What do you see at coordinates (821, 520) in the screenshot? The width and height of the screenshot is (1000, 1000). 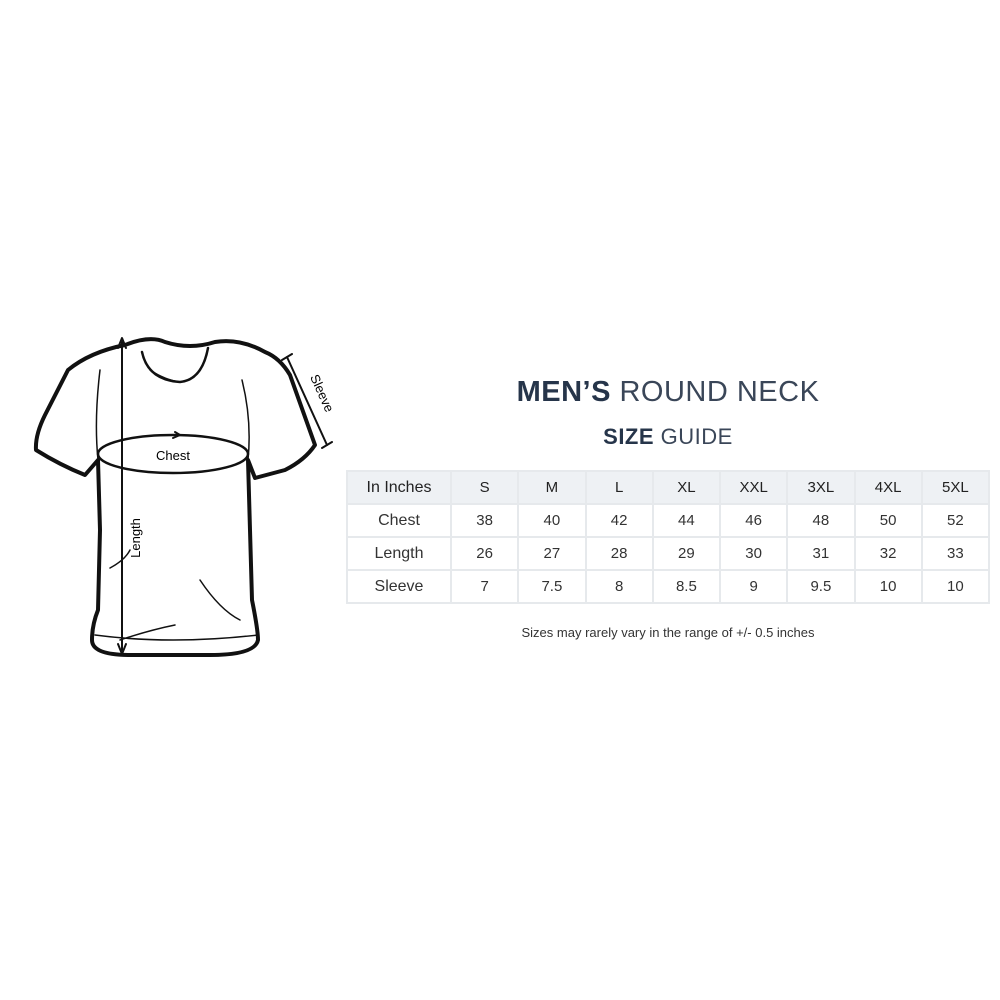 I see `table-cell: 48` at bounding box center [821, 520].